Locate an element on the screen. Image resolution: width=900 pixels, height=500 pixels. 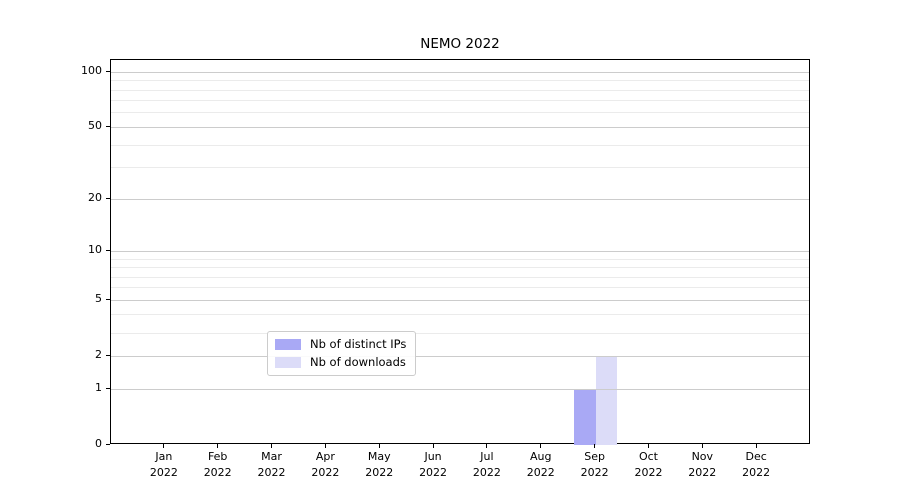
x-tick-label: Jun 2022 is located at coordinates (433, 464).